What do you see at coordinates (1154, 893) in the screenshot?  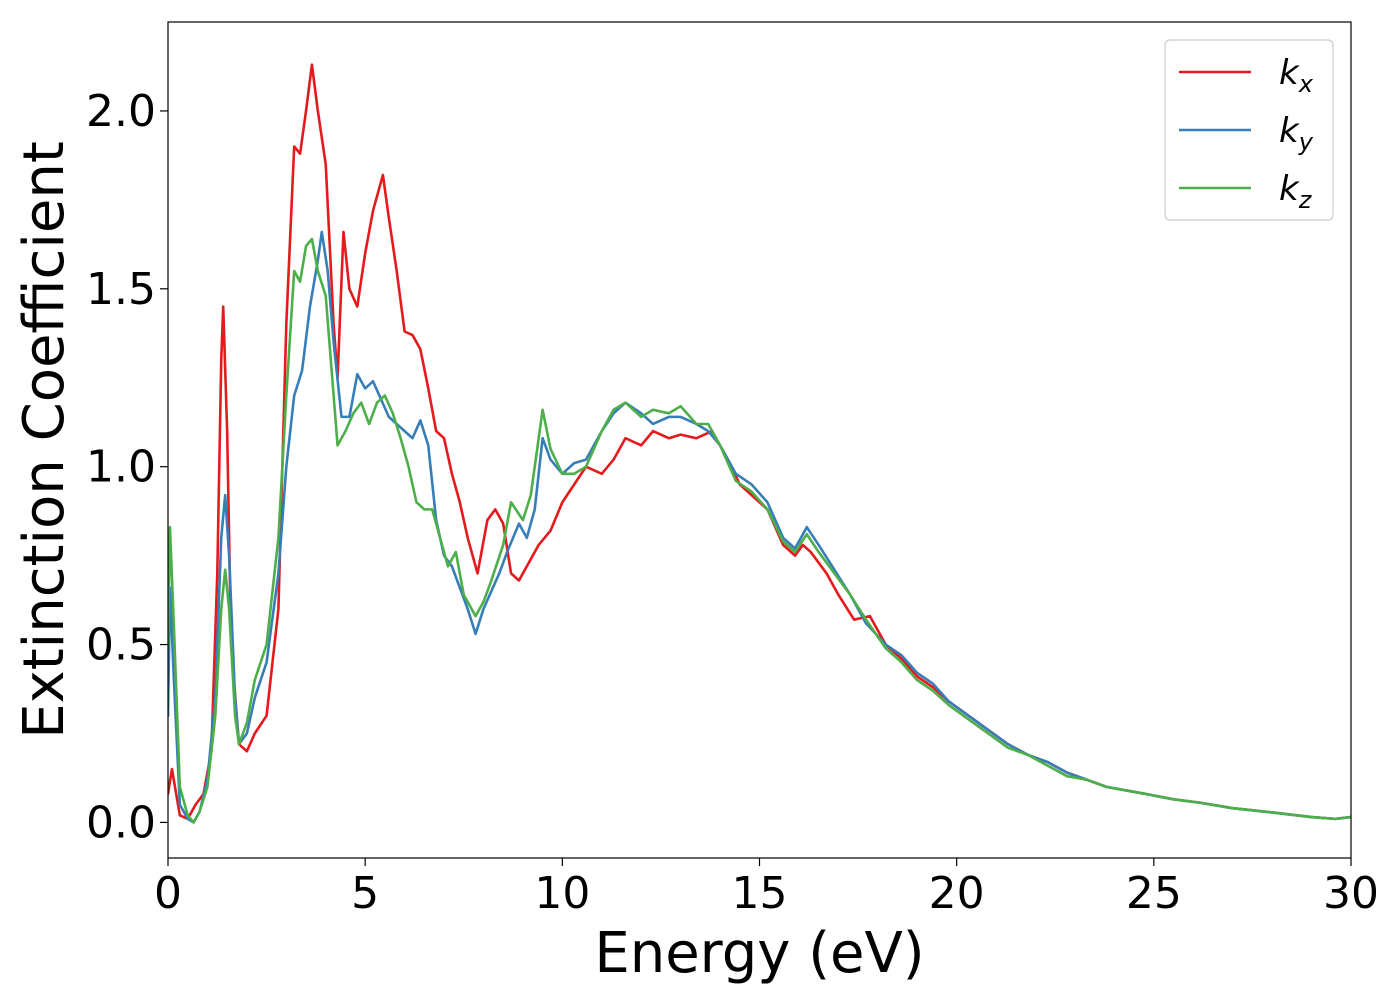 I see `x-tick-label: 25` at bounding box center [1154, 893].